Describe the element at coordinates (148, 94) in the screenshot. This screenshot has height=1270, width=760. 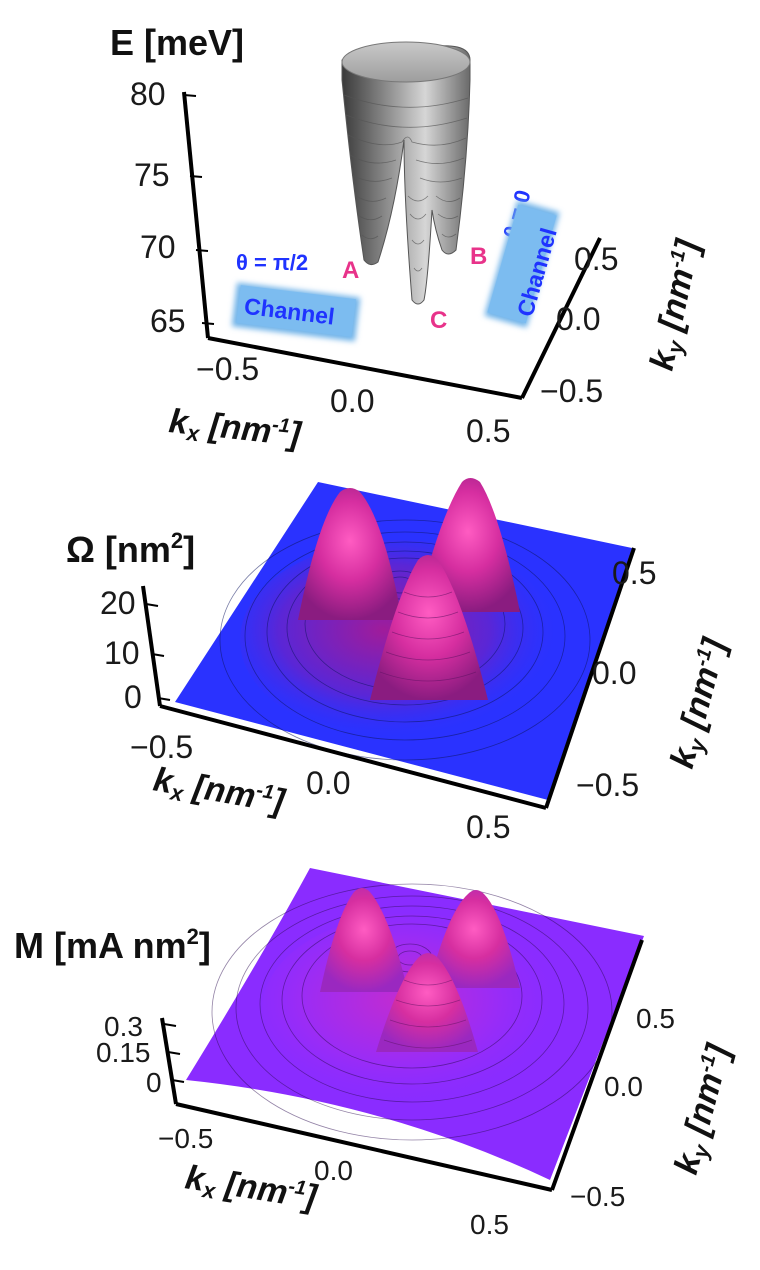
I see `energy-z-tick-label: 80` at that location.